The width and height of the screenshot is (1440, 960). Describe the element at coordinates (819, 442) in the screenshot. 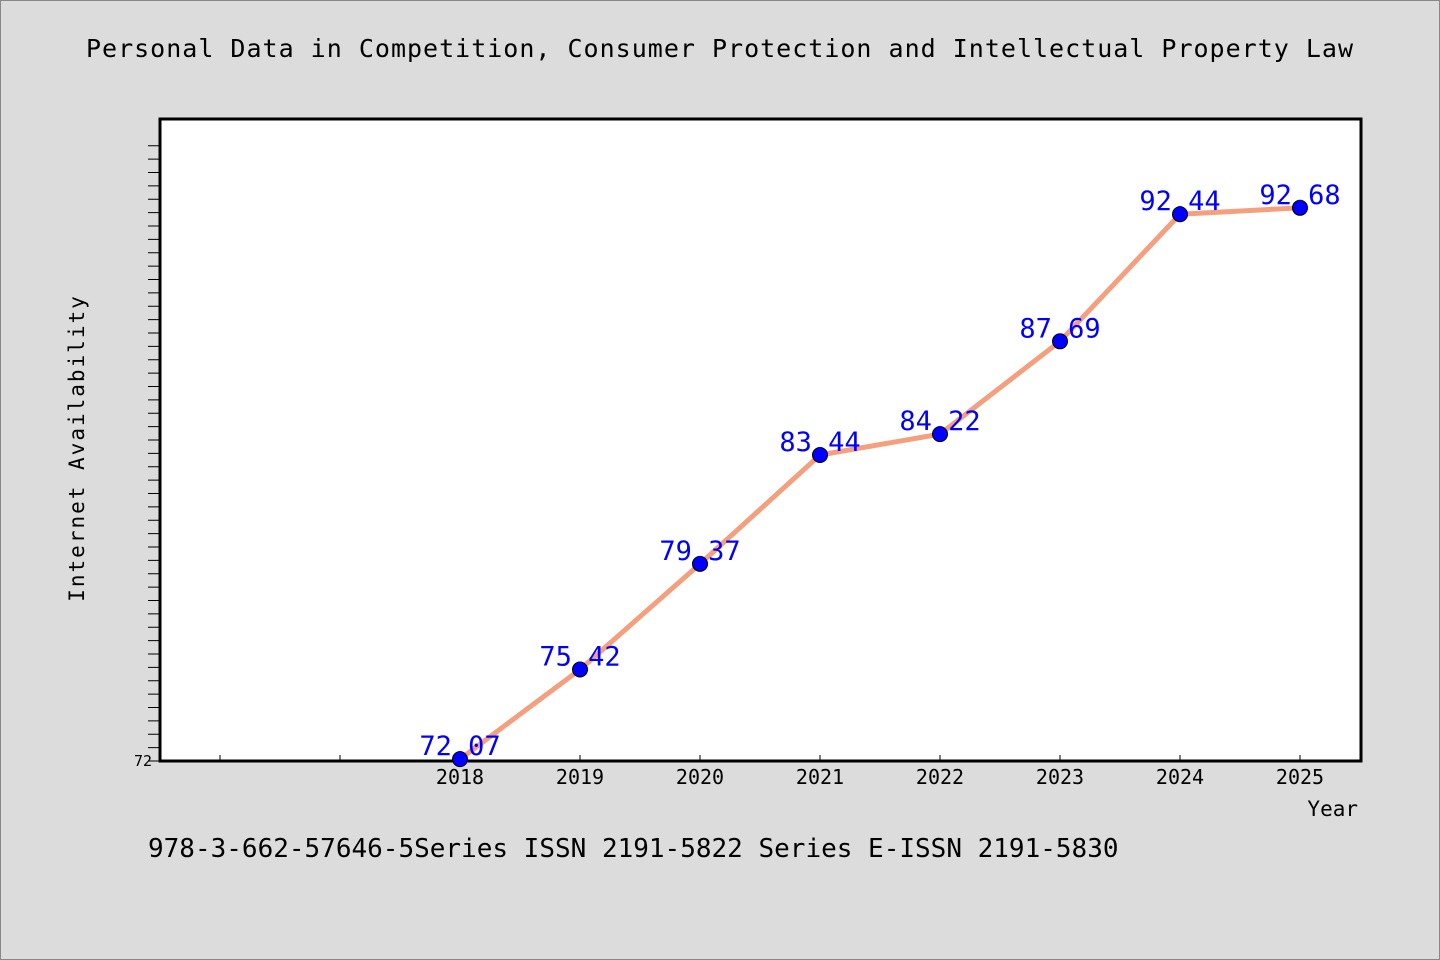

I see `data-label: 83.44` at that location.